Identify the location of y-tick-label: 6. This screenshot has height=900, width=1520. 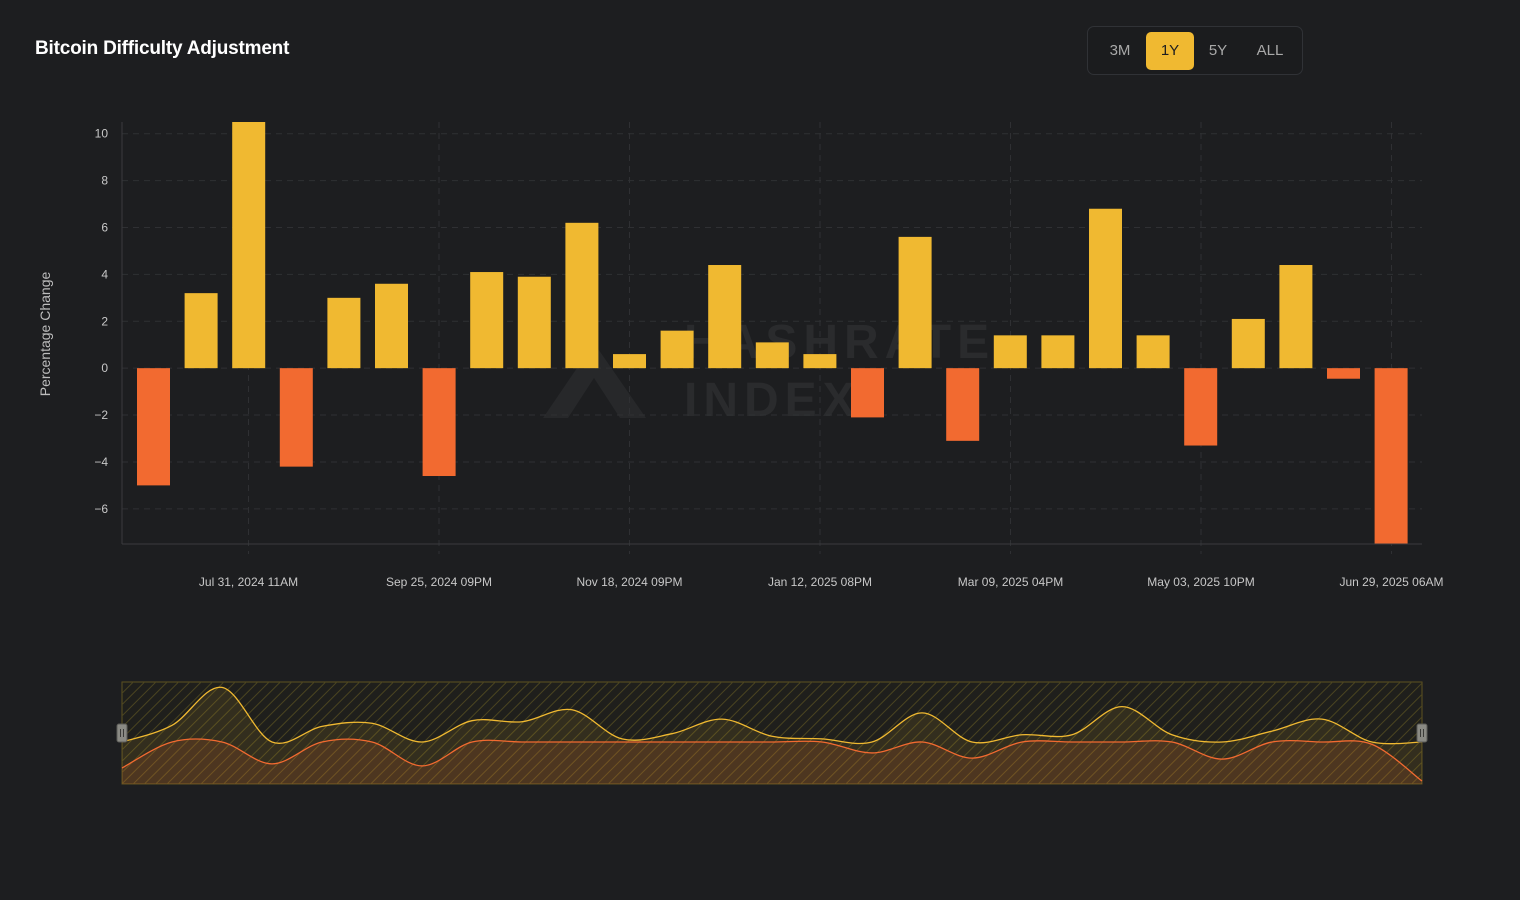
(104, 228).